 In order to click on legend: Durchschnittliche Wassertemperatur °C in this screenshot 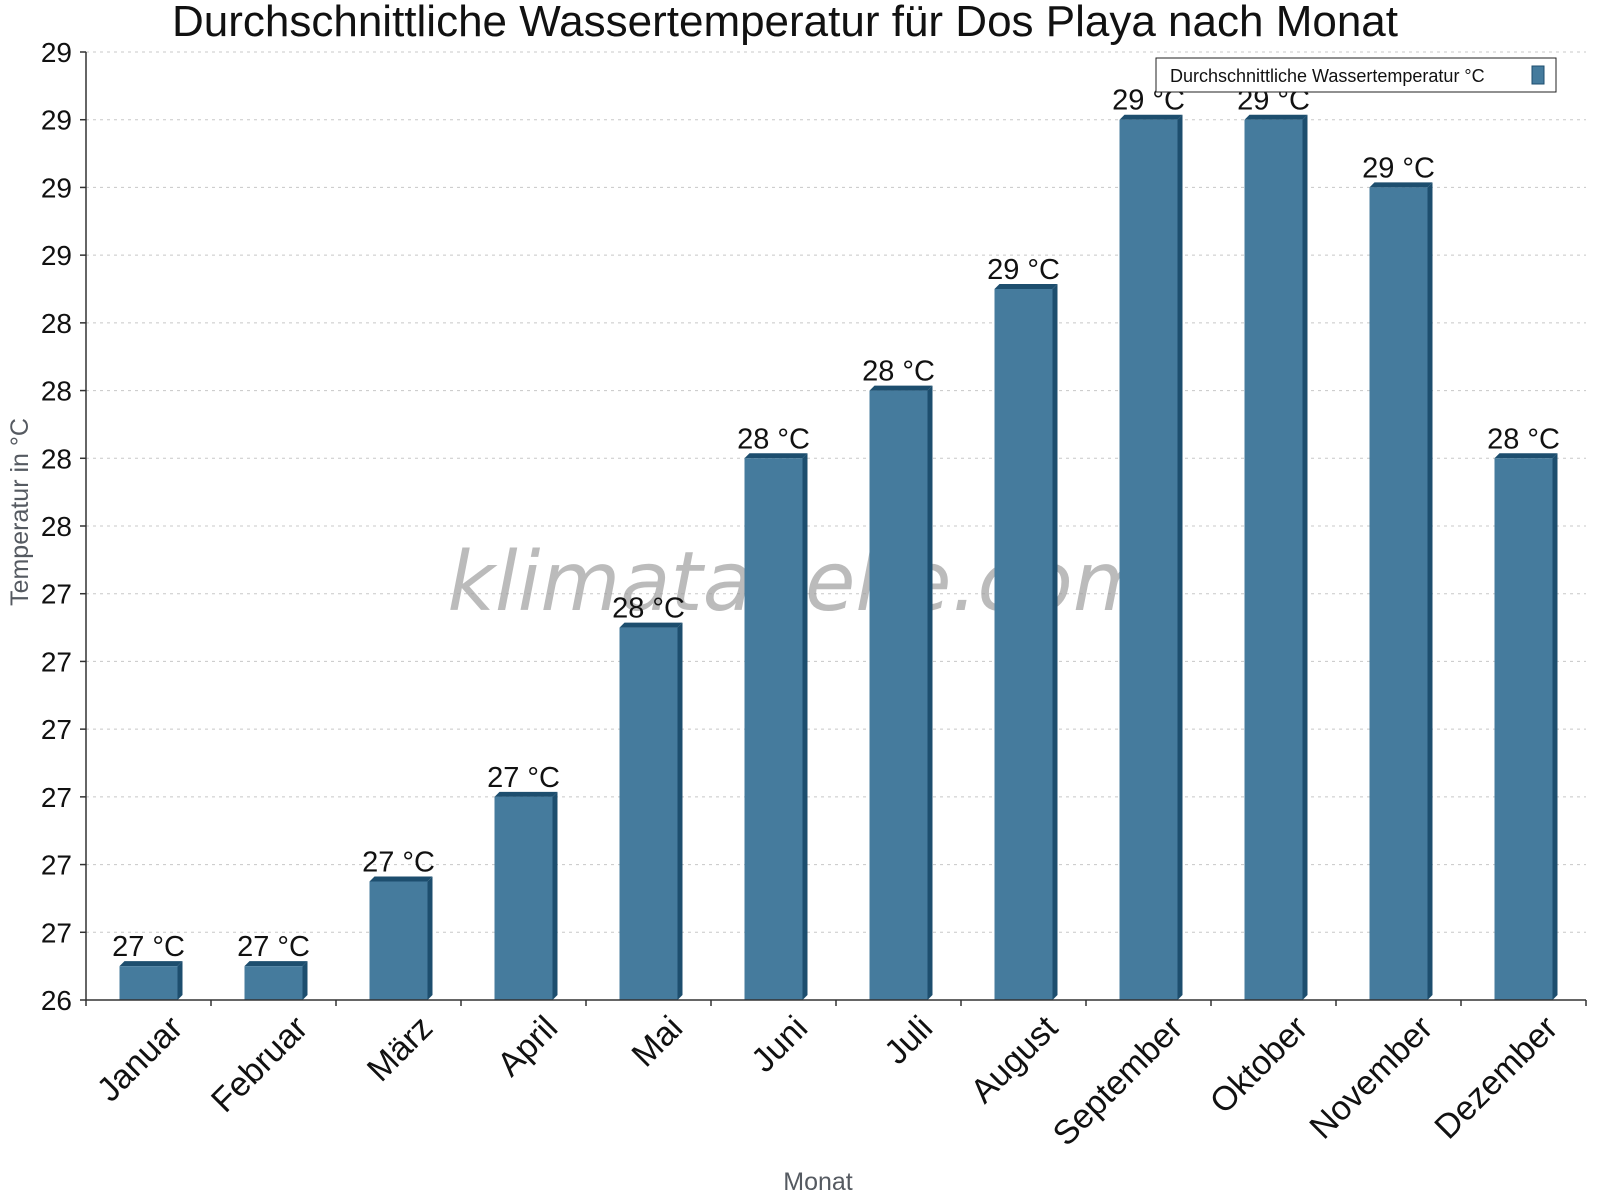, I will do `click(1356, 75)`.